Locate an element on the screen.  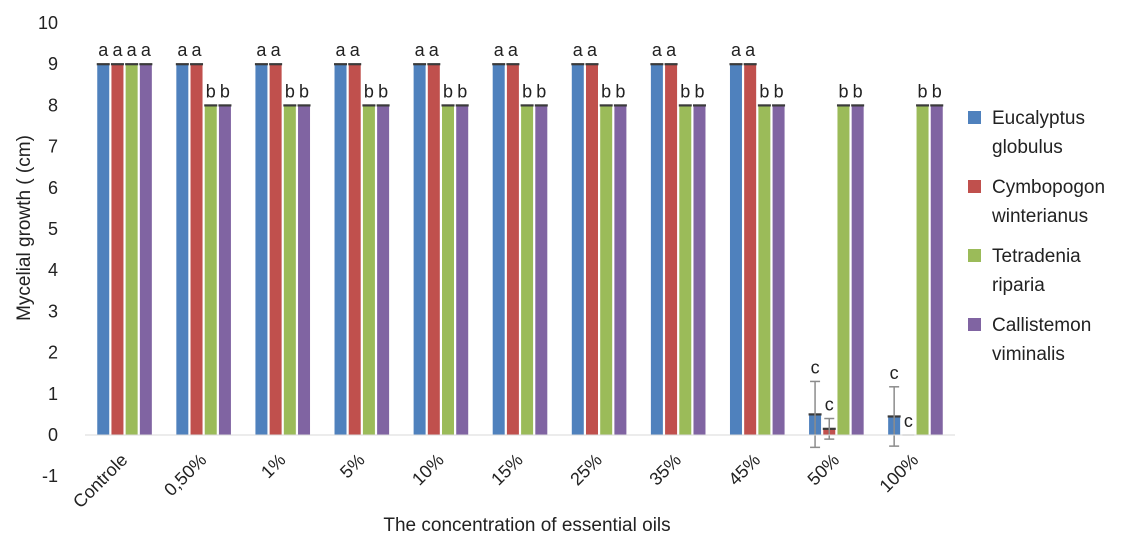
legend-label: Callistemon is located at coordinates (1041, 325).